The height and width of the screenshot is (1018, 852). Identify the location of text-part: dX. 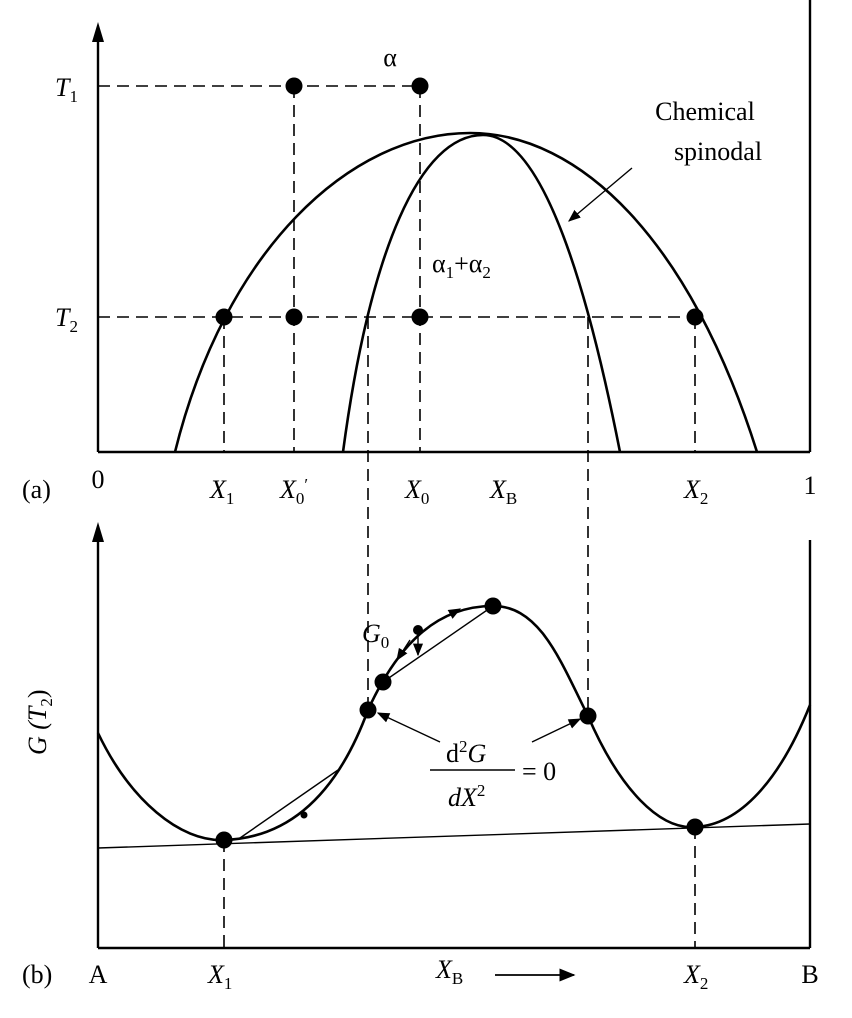
(463, 797).